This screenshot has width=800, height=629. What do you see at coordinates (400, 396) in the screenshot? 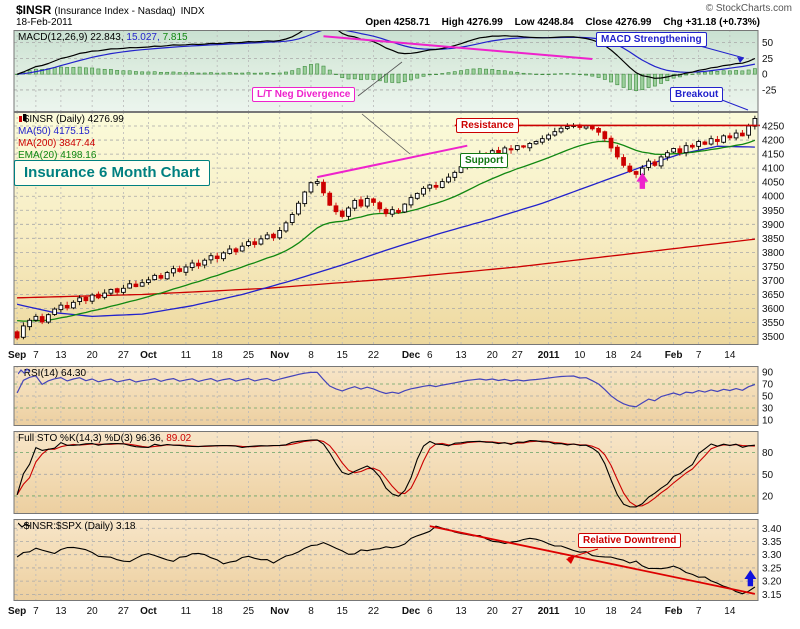
I see `rsi-panel: RSI(14) 64.30 90 70 50 30 10` at bounding box center [400, 396].